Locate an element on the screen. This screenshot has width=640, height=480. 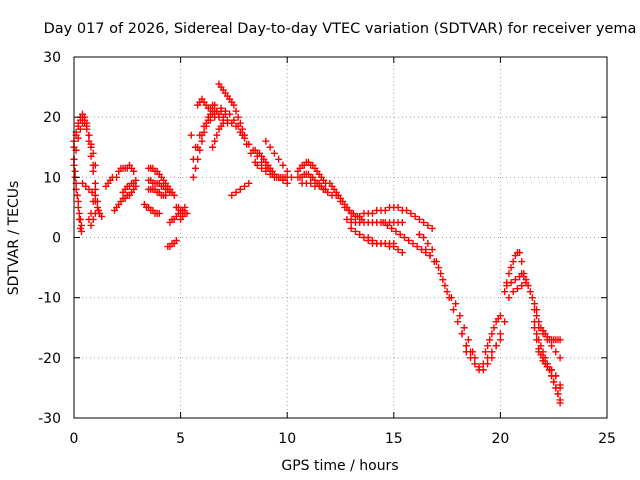
y-tick-label: 10 is located at coordinates (52, 178).